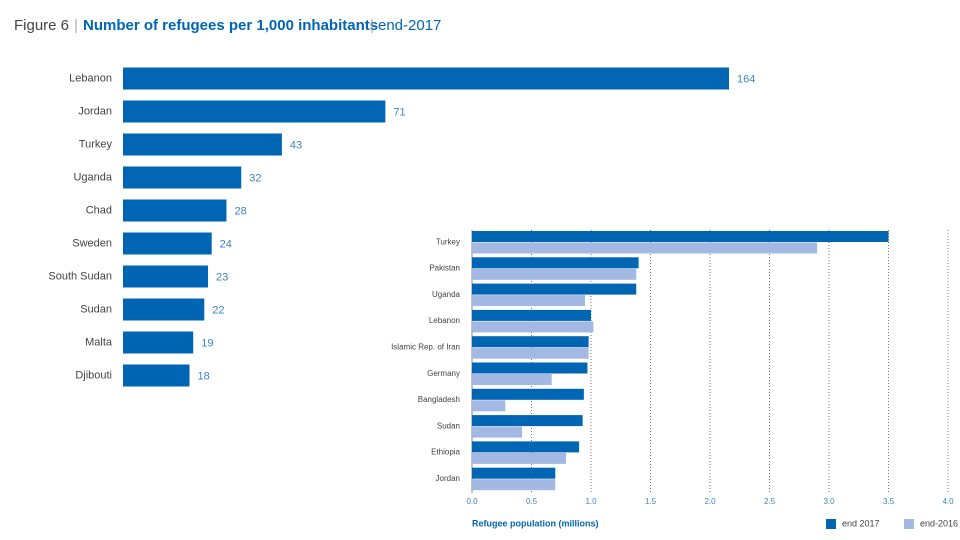  Describe the element at coordinates (41, 25) in the screenshot. I see `figure-label: Figure 6` at that location.